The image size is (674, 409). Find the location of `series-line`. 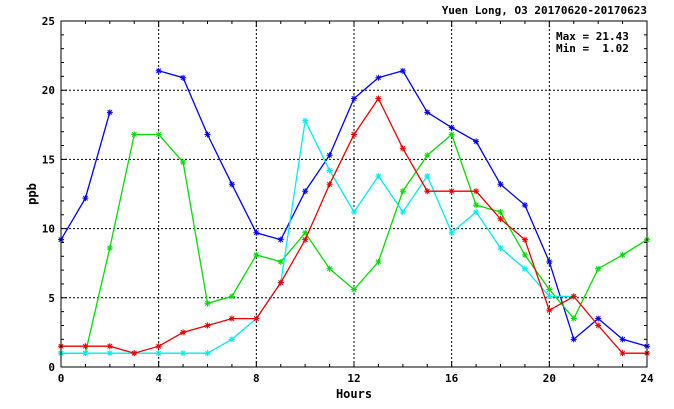

series-line is located at coordinates (85, 176).